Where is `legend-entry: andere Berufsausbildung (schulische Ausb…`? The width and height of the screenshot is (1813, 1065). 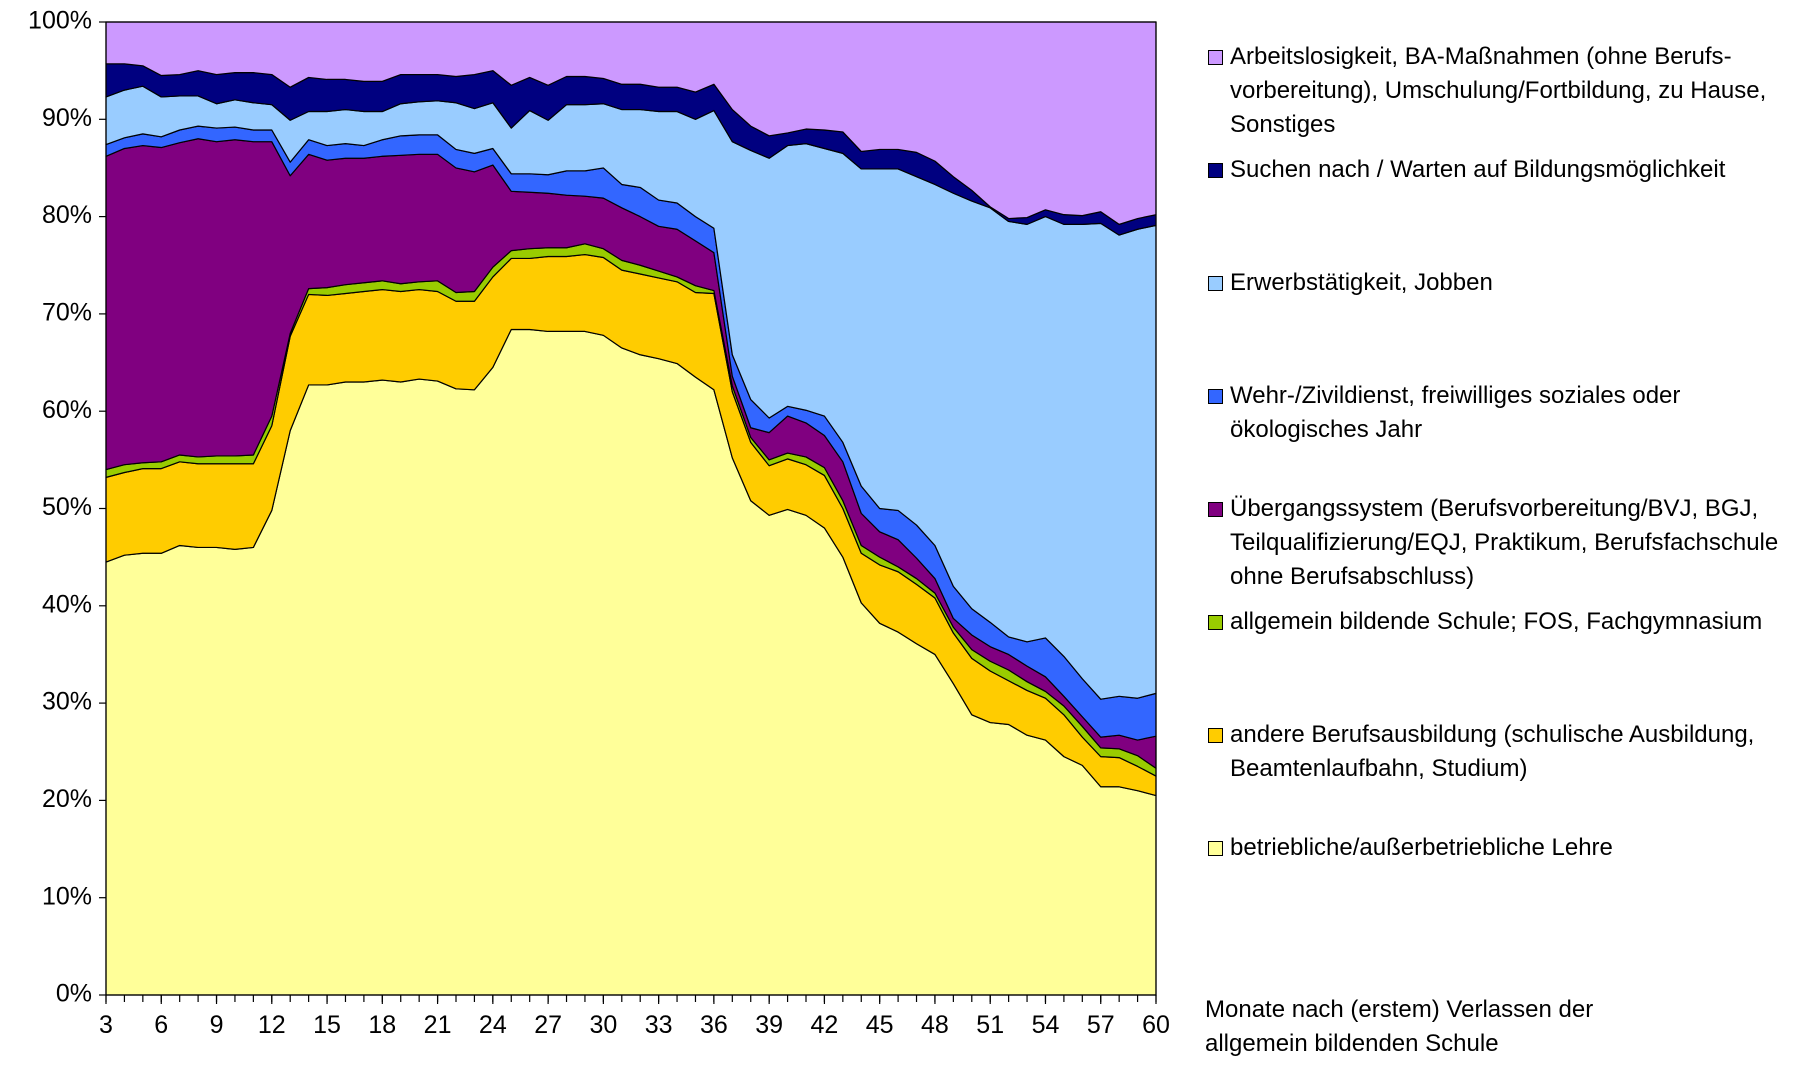 legend-entry: andere Berufsausbildung (schulische Ausb… is located at coordinates (1508, 752).